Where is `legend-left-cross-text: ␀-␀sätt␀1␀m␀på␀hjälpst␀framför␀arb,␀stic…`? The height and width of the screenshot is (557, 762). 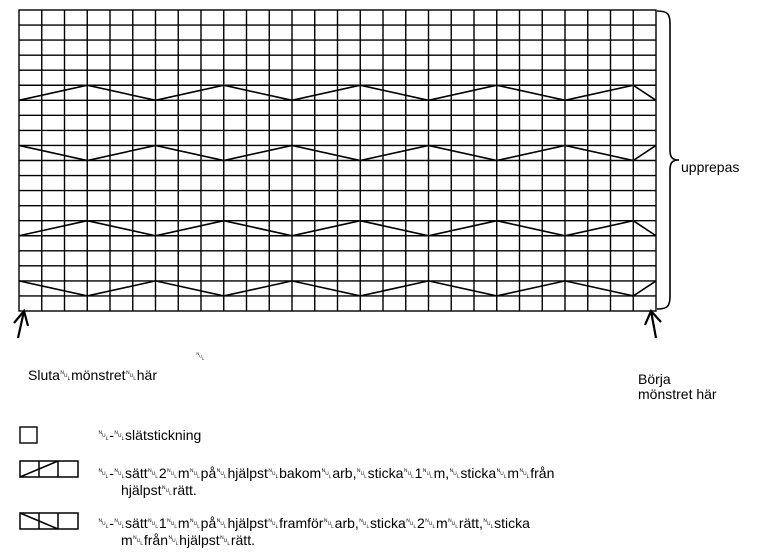
legend-left-cross-text: ␀-␀sätt␀1␀m␀på␀hjälpst␀framför␀arb,␀stic… is located at coordinates (314, 523).